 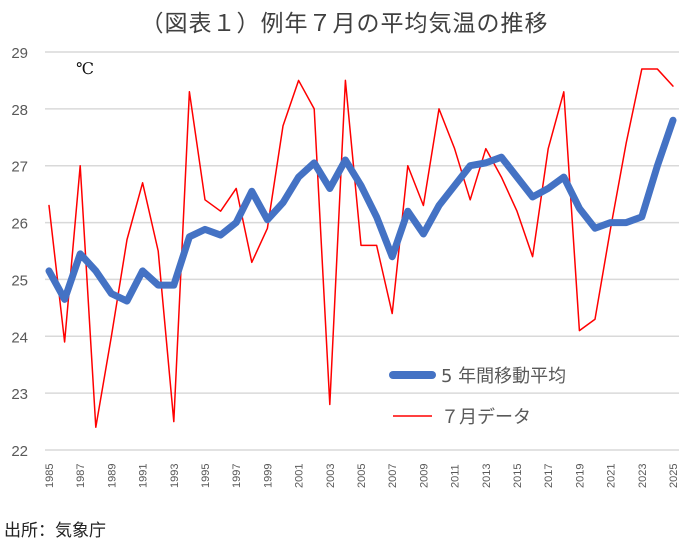 What do you see at coordinates (456, 476) in the screenshot?
I see `x-tick-label: 2011` at bounding box center [456, 476].